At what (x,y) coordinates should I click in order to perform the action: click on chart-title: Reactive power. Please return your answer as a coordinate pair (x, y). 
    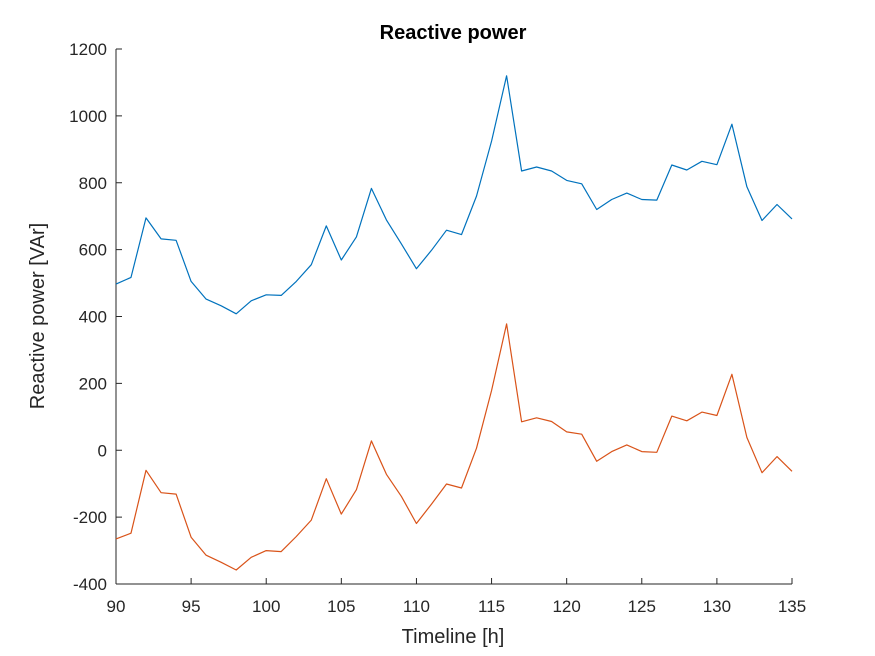
    Looking at the image, I should click on (453, 33).